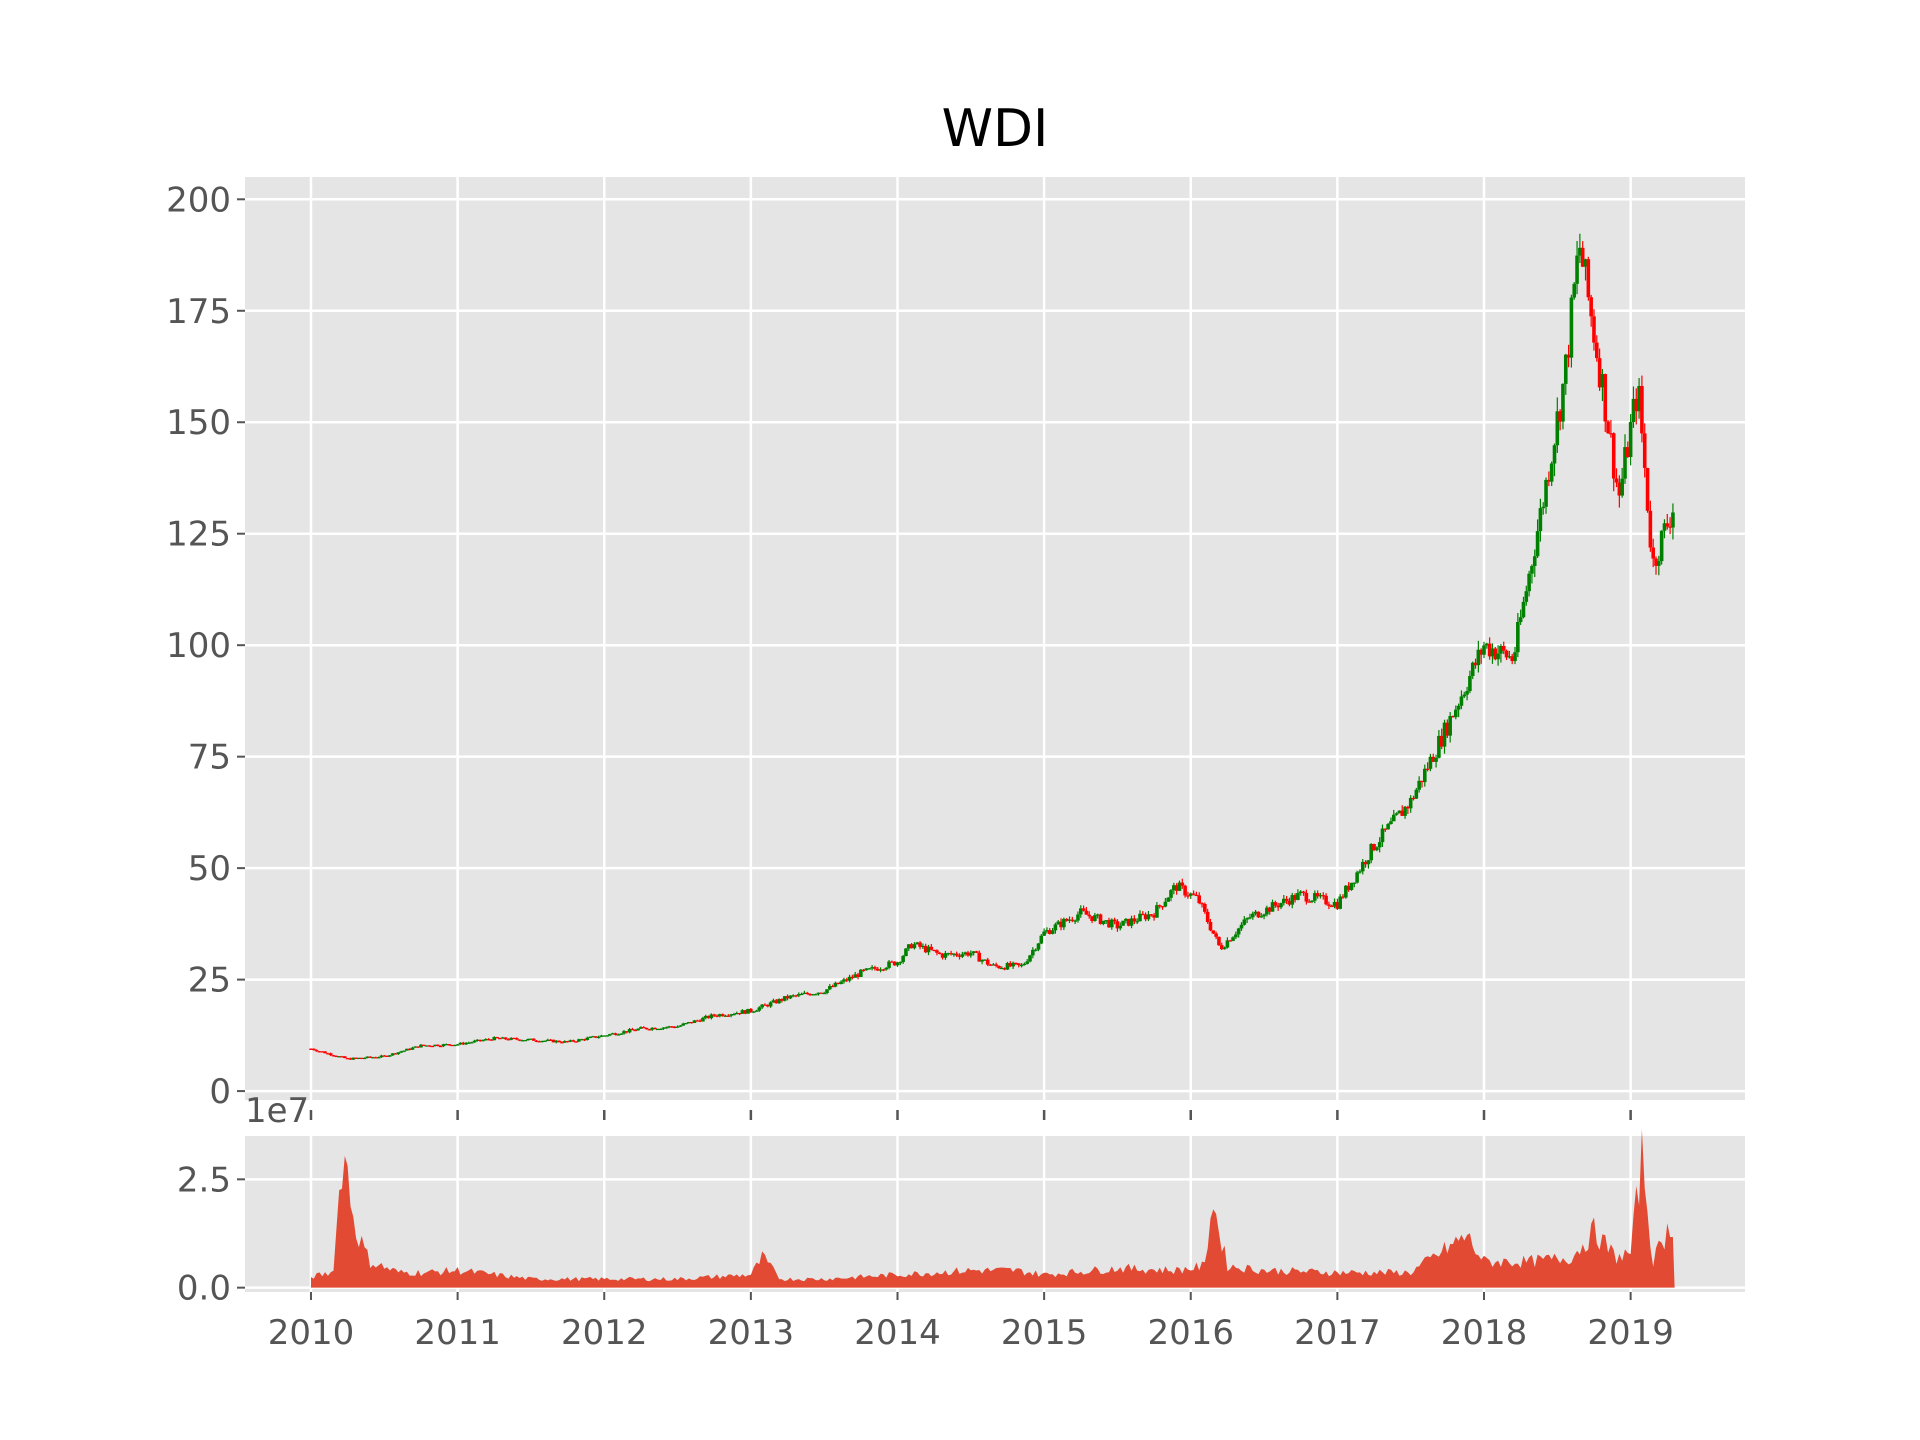 The height and width of the screenshot is (1440, 1920). What do you see at coordinates (198, 312) in the screenshot?
I see `price-y-tick-label: 175` at bounding box center [198, 312].